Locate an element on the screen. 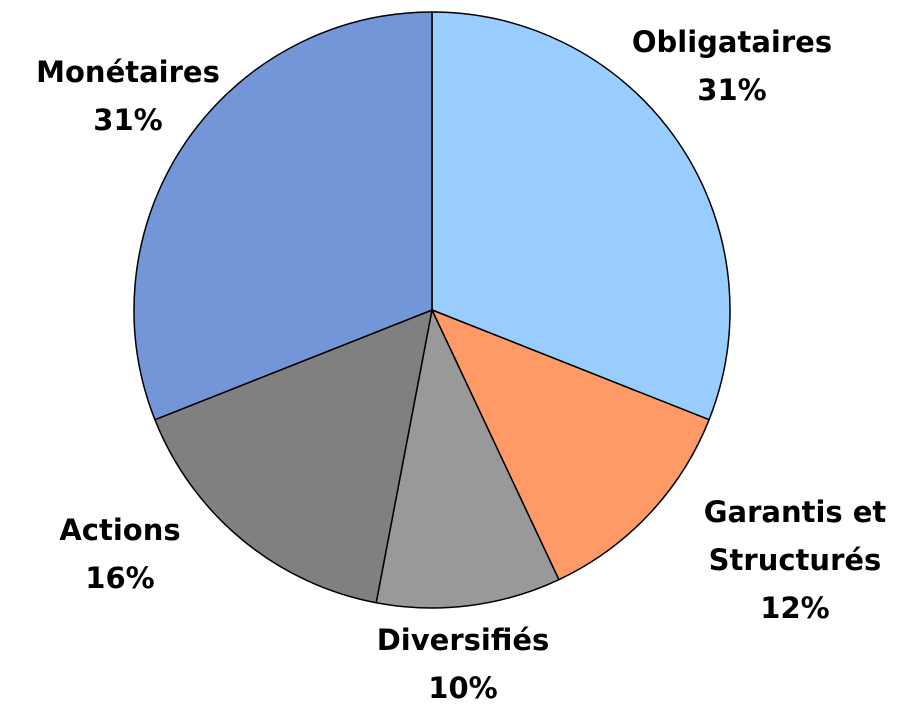  category-label: Obligataires is located at coordinates (732, 42).